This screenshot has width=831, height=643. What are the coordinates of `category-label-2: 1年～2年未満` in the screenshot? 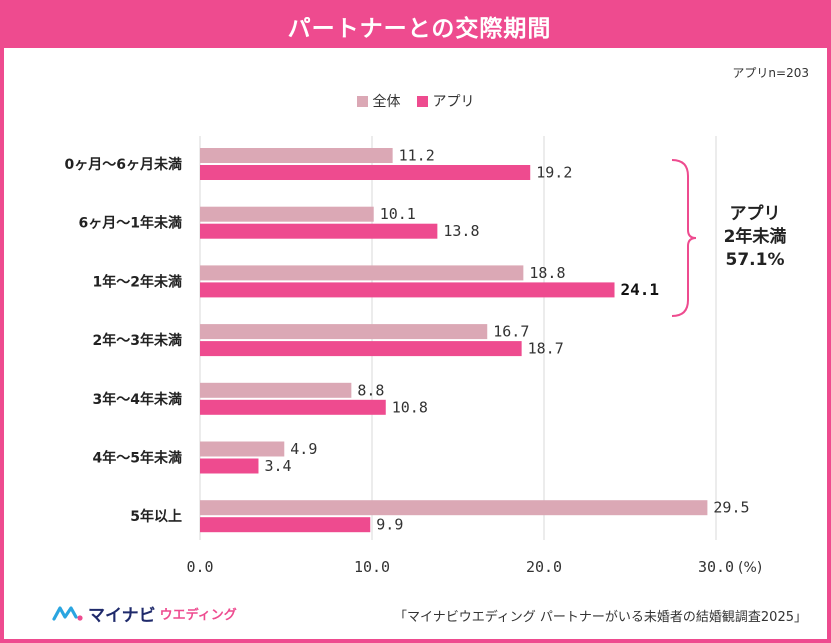 It's located at (137, 281).